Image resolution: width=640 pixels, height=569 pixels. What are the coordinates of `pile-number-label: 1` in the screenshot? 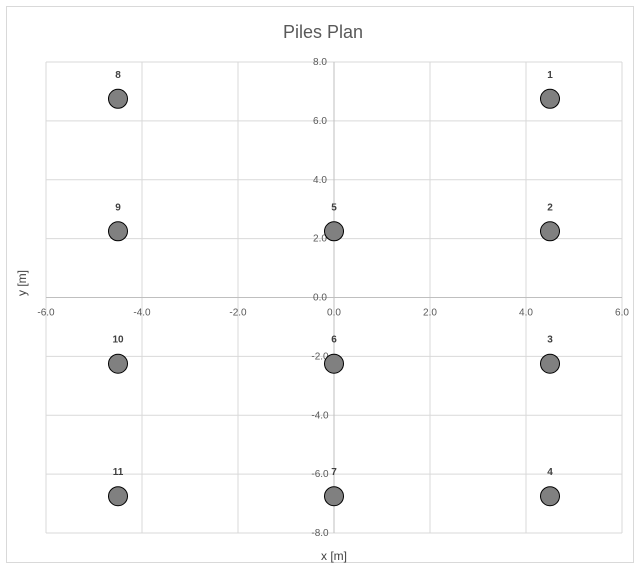 It's located at (550, 75).